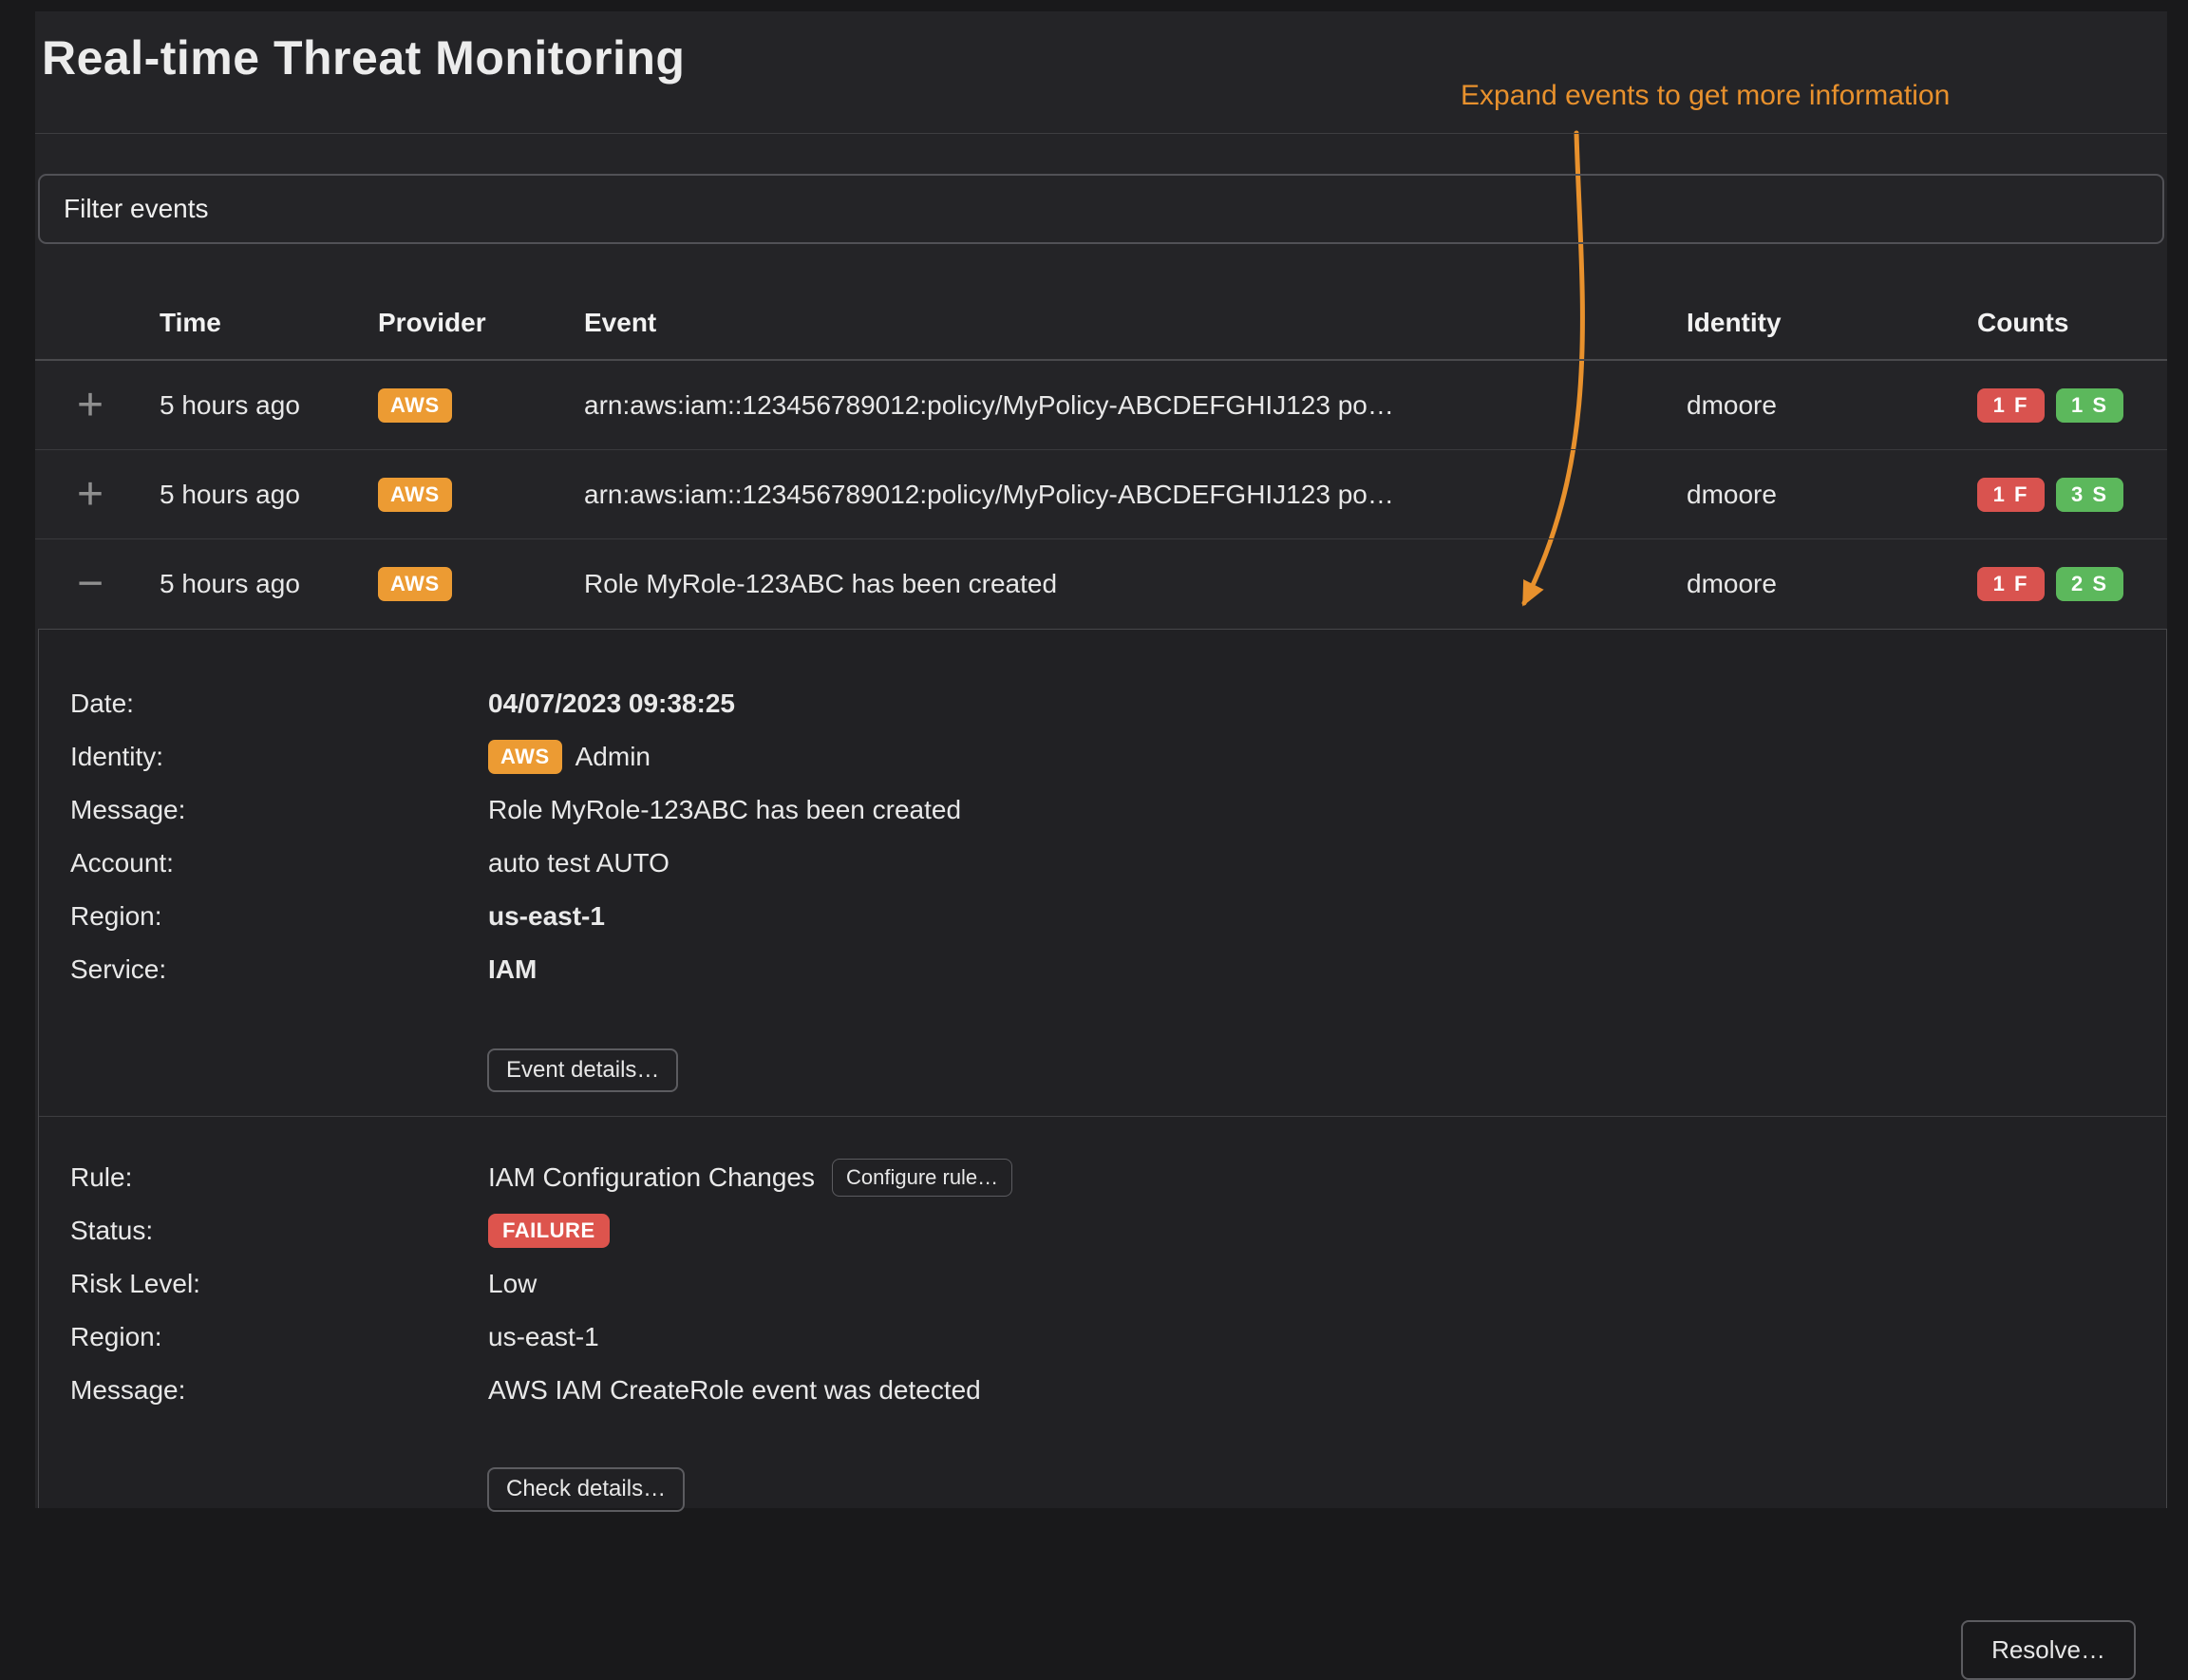 The height and width of the screenshot is (1680, 2188). What do you see at coordinates (364, 58) in the screenshot?
I see `page-title: Real-time Threat Monitoring` at bounding box center [364, 58].